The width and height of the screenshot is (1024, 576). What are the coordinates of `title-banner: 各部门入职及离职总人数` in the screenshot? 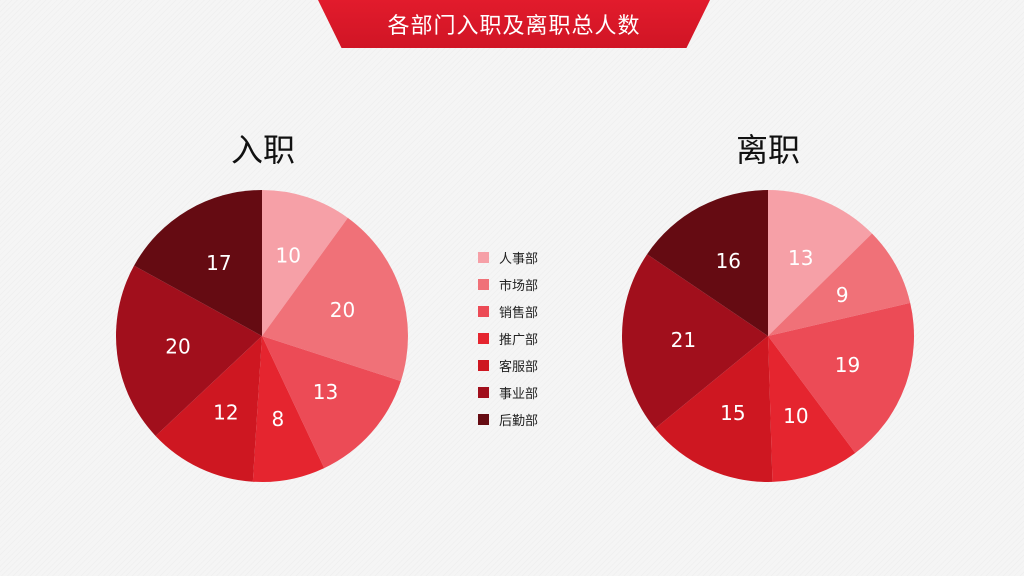 It's located at (514, 24).